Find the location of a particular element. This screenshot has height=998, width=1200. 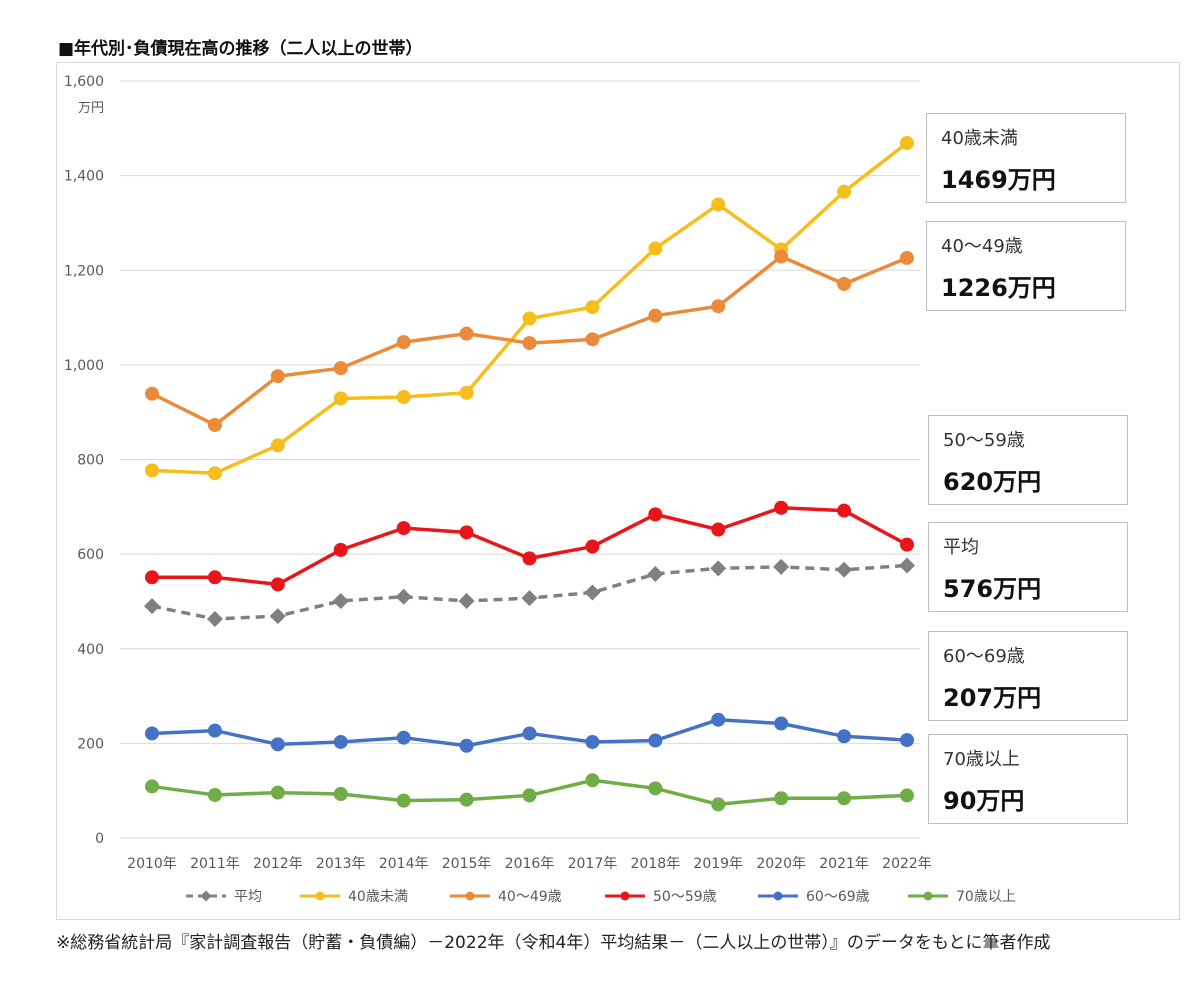

x-tick-label: 2019年 is located at coordinates (718, 864).